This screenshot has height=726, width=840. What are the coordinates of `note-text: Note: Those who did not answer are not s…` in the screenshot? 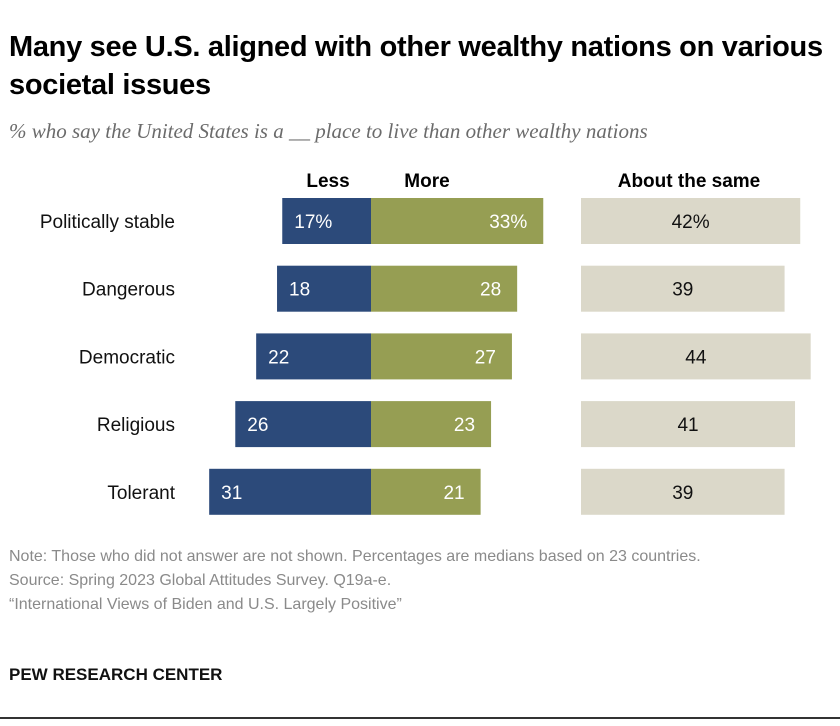 It's located at (355, 556).